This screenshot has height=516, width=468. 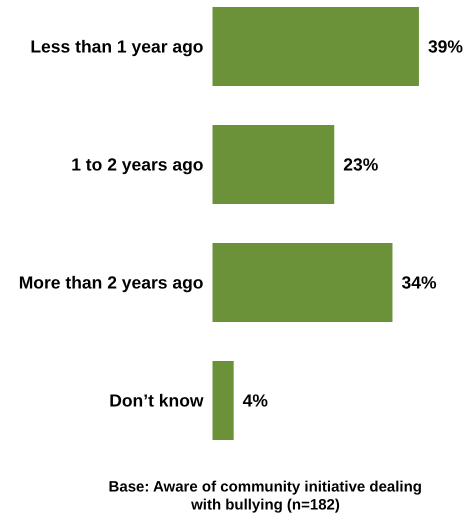 What do you see at coordinates (117, 46) in the screenshot?
I see `y-tick-label: Less than 1 year ago` at bounding box center [117, 46].